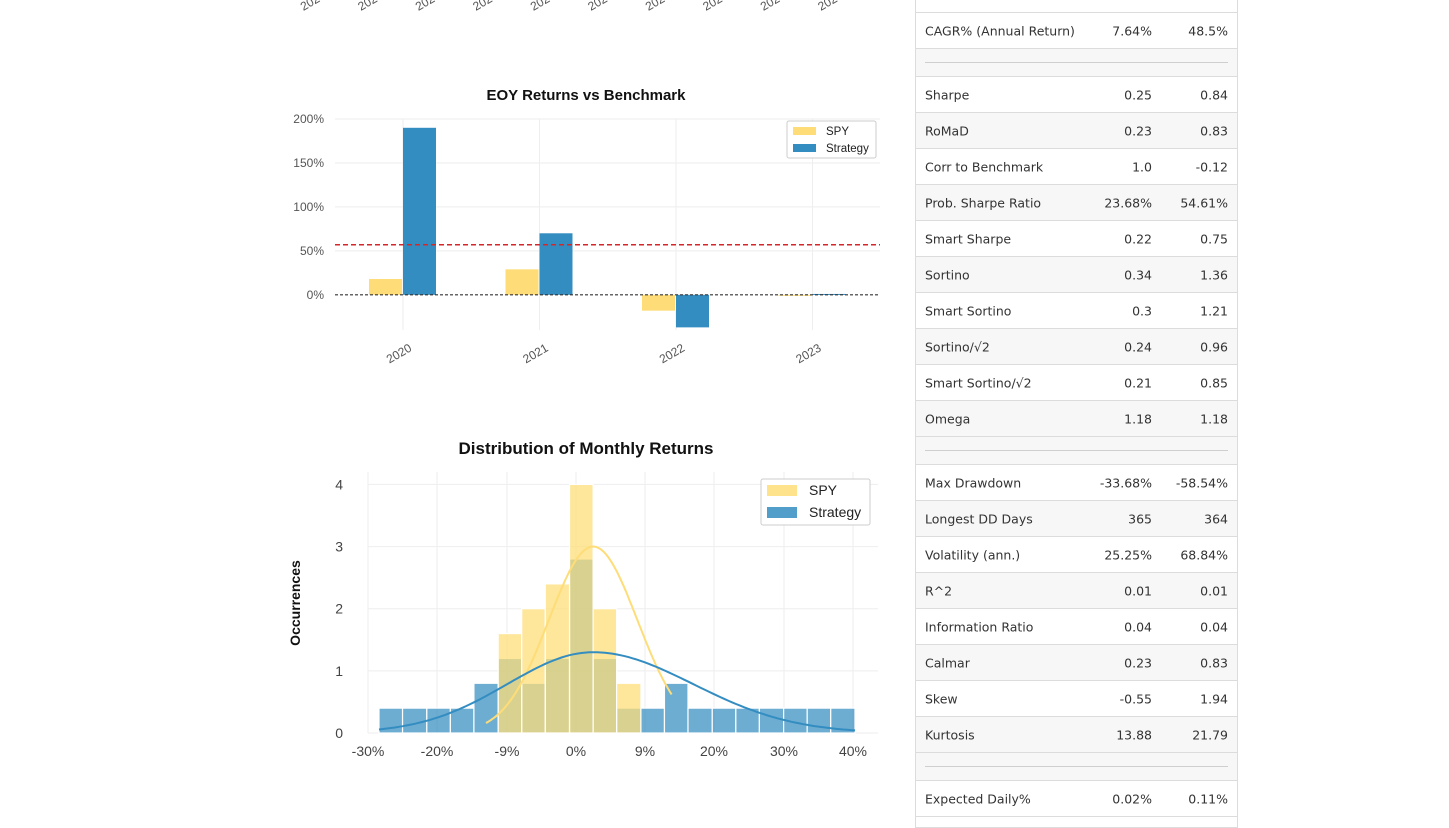  What do you see at coordinates (507, 751) in the screenshot?
I see `dist-x-tick-label: -9%` at bounding box center [507, 751].